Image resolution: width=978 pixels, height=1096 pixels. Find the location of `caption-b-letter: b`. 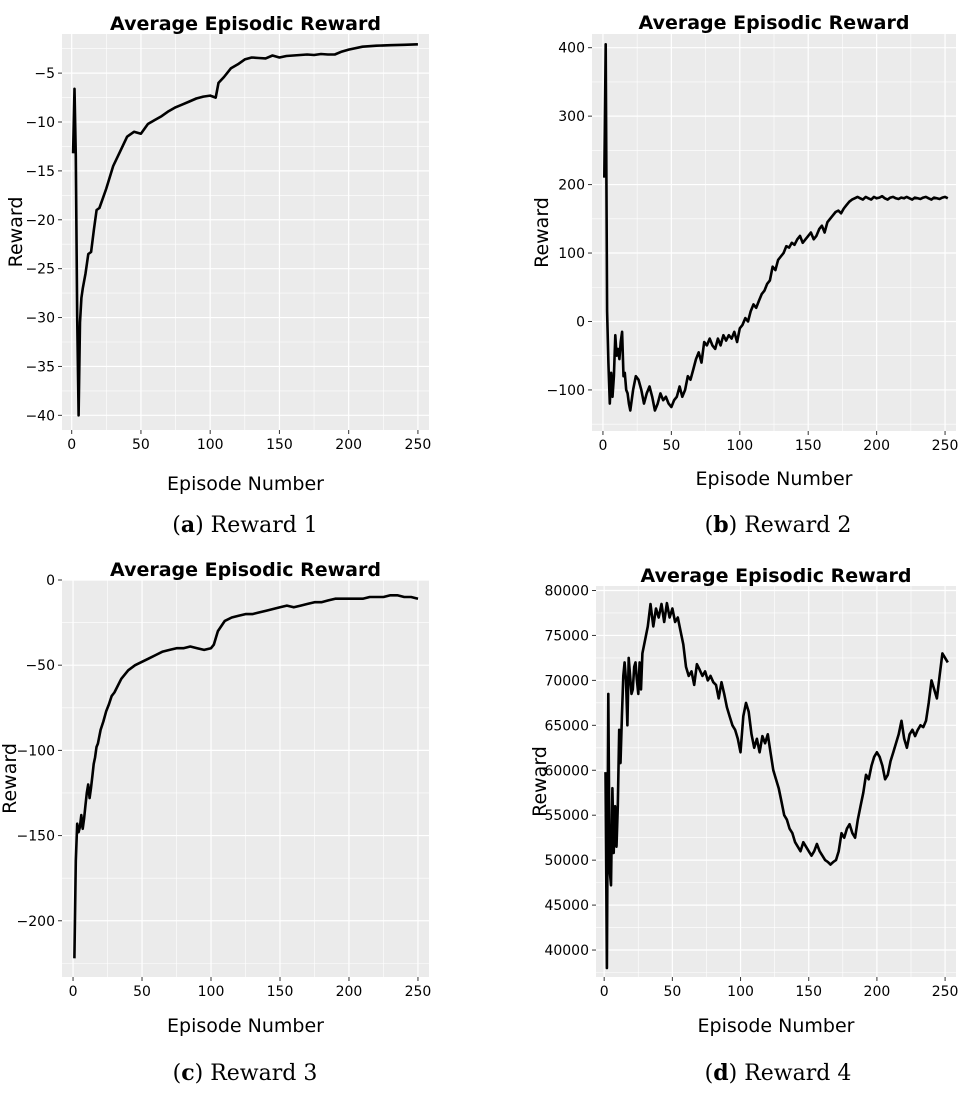

caption-b-letter: b is located at coordinates (720, 525).